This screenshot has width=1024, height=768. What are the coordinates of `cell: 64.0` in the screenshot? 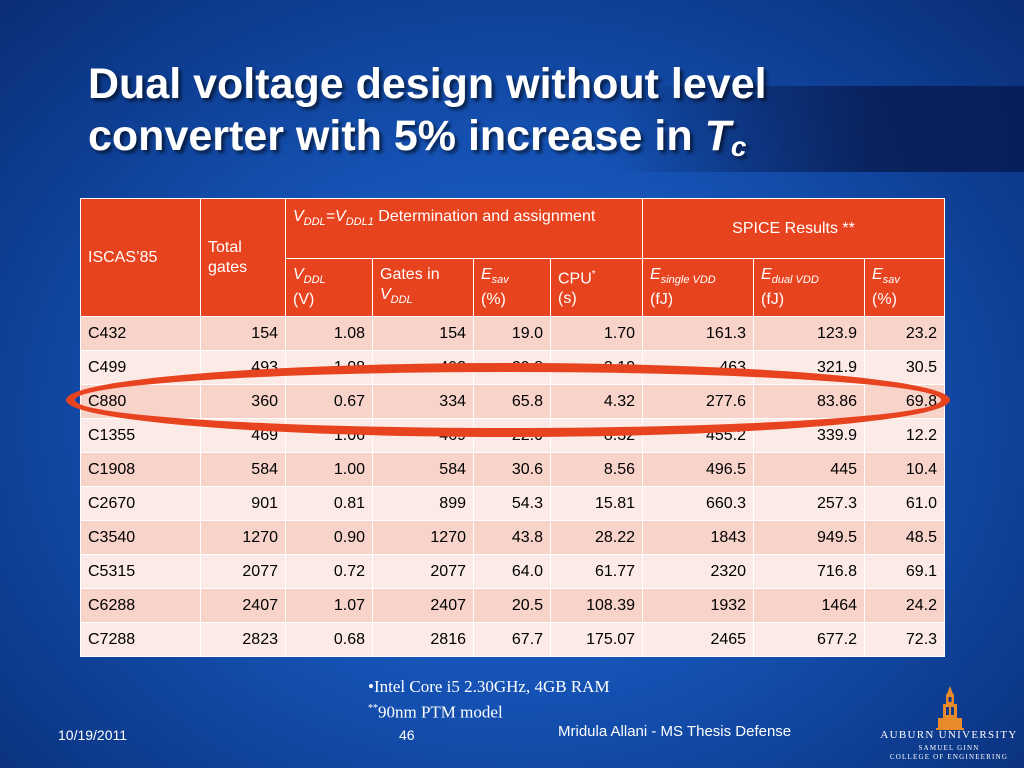 It's located at (512, 571).